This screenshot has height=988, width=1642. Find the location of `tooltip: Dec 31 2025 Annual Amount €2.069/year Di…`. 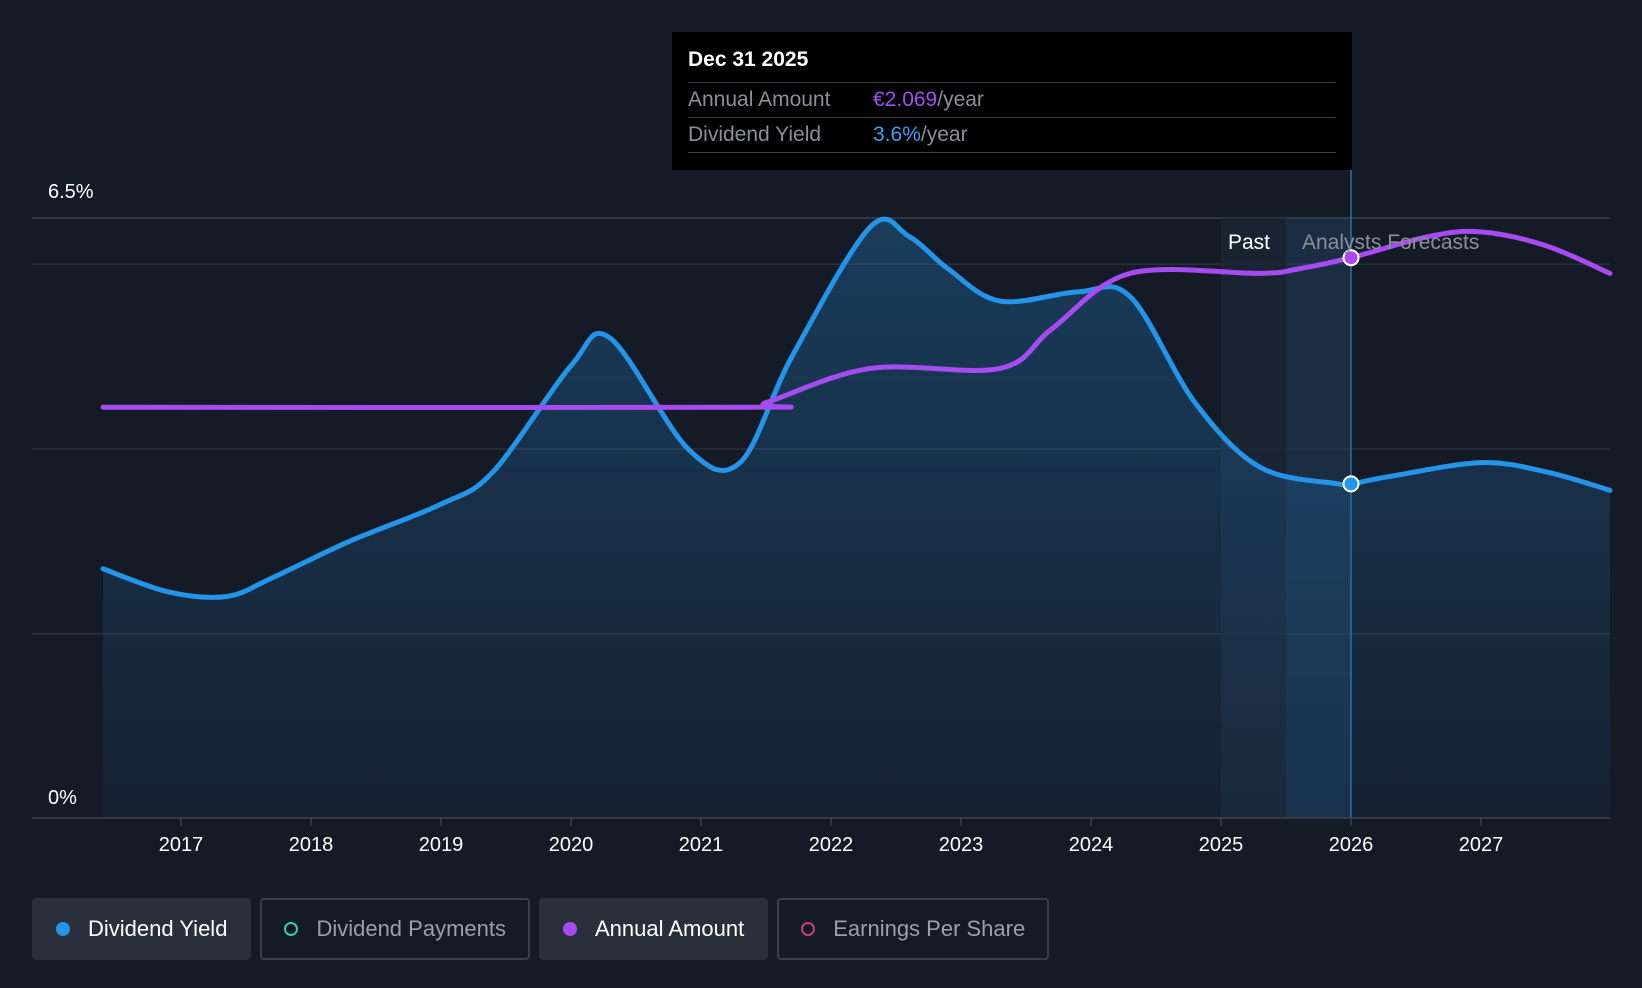

tooltip: Dec 31 2025 Annual Amount €2.069/year Di… is located at coordinates (1012, 101).